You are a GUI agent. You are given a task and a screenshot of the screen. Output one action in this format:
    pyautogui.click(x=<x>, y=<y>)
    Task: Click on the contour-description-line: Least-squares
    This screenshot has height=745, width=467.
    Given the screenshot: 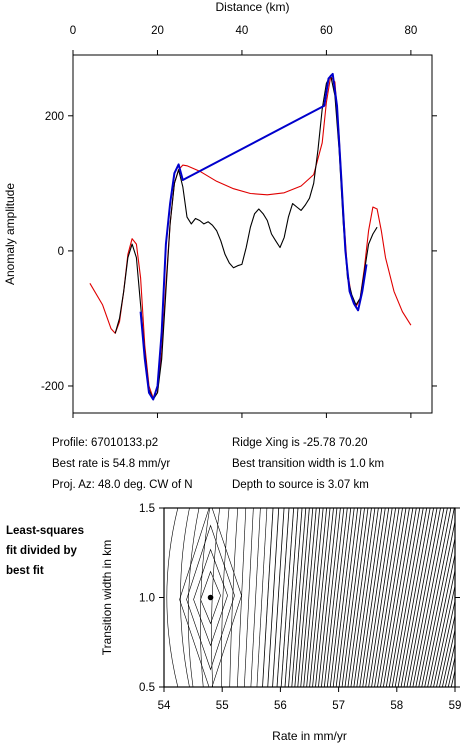 What is the action you would take?
    pyautogui.click(x=45, y=531)
    